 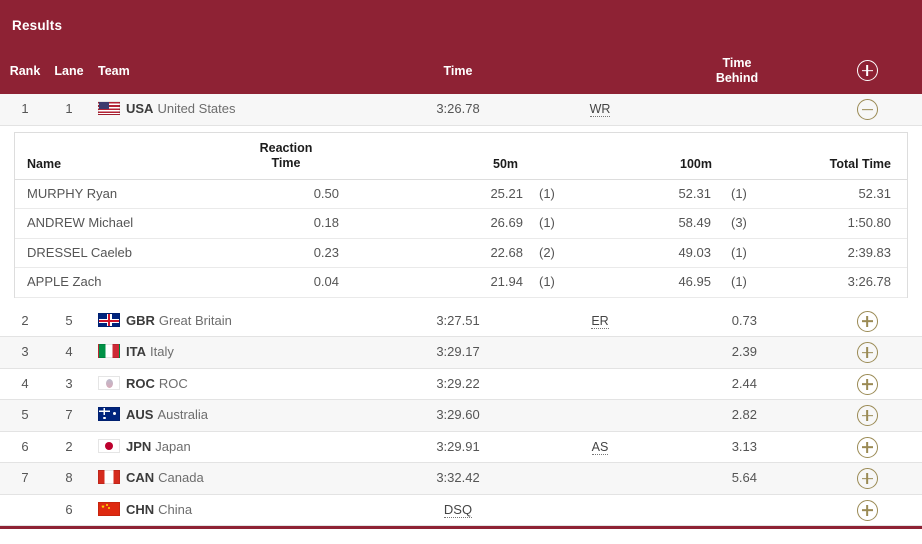 What do you see at coordinates (458, 71) in the screenshot?
I see `column-header-time: Time` at bounding box center [458, 71].